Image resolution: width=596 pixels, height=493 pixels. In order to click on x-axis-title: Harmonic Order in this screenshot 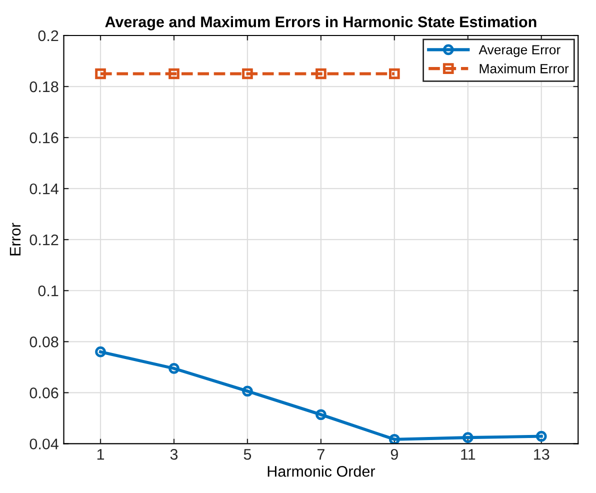, I will do `click(322, 471)`.